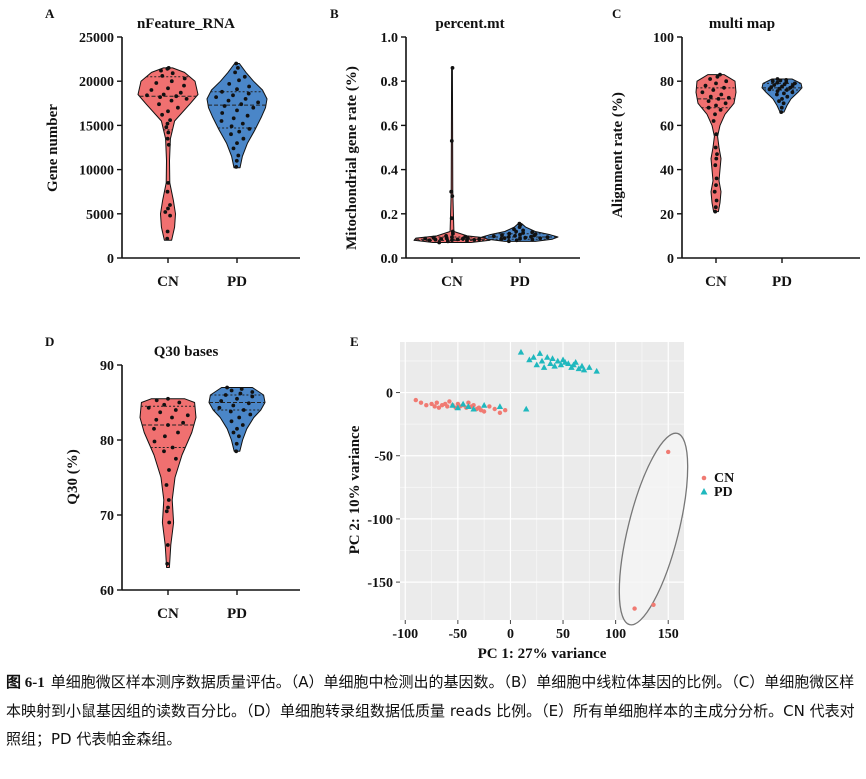 The image size is (866, 779). Describe the element at coordinates (107, 591) in the screenshot. I see `y-tick-label: 60` at that location.